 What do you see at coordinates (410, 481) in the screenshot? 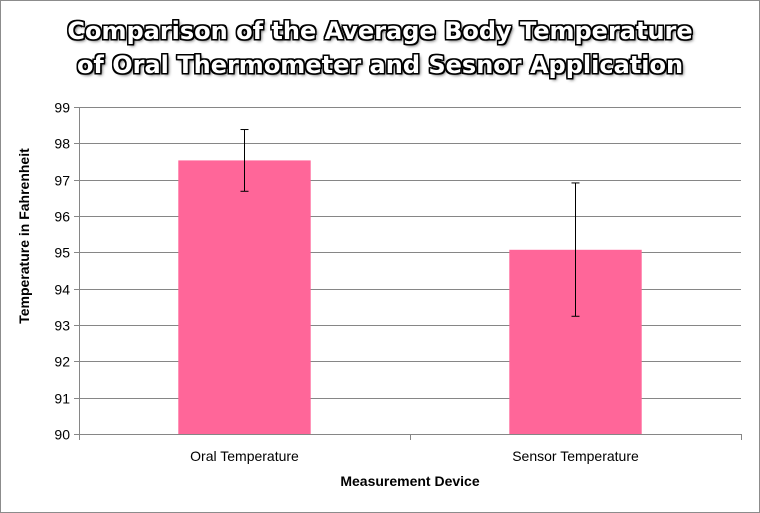
I see `x-axis-title: Measurement Device` at bounding box center [410, 481].